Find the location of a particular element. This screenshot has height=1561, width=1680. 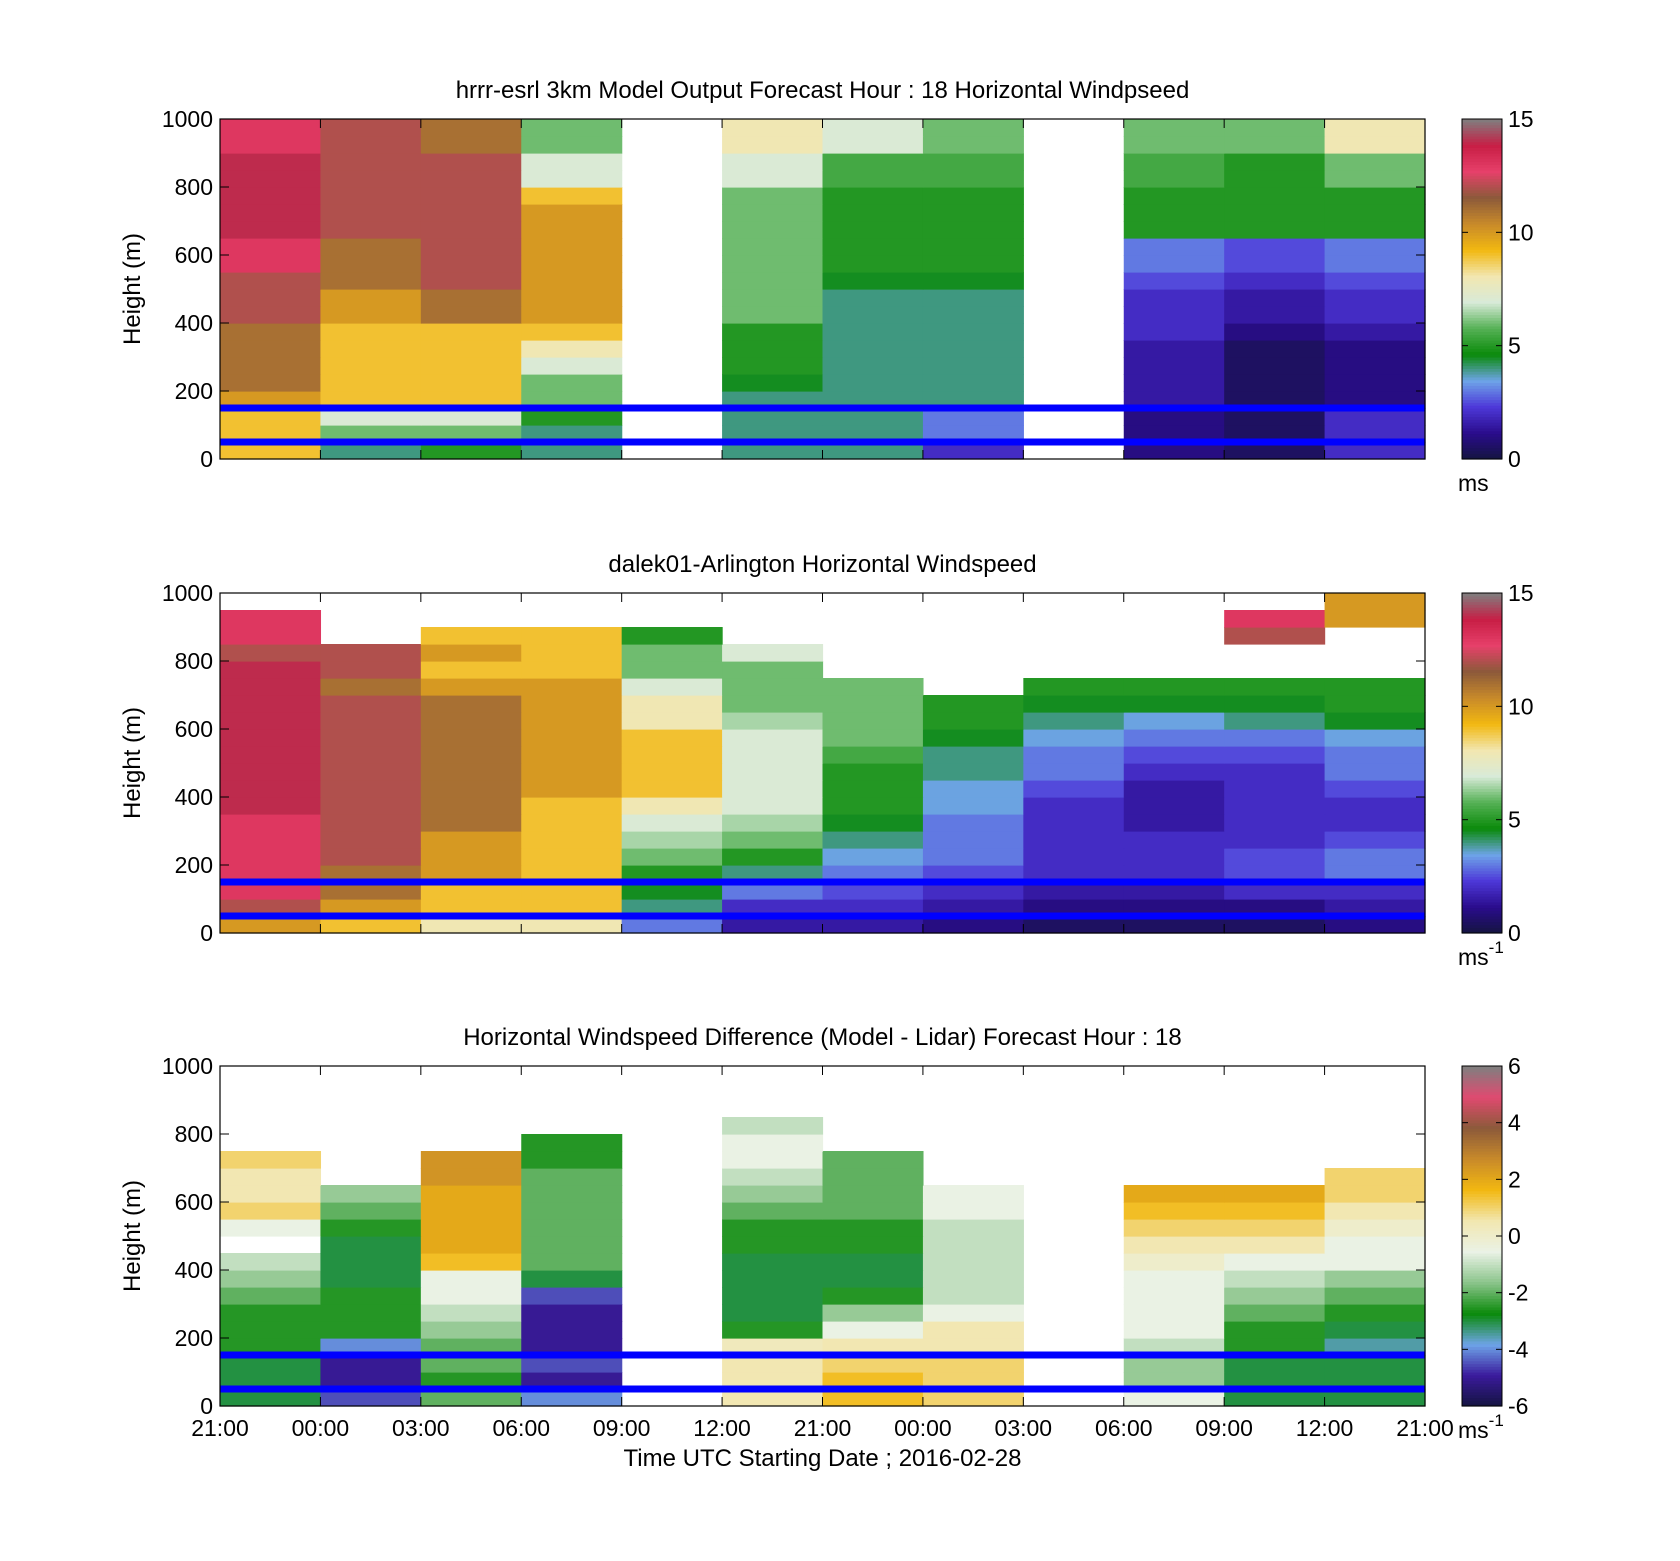

y-tick-label: 0 is located at coordinates (206, 933).